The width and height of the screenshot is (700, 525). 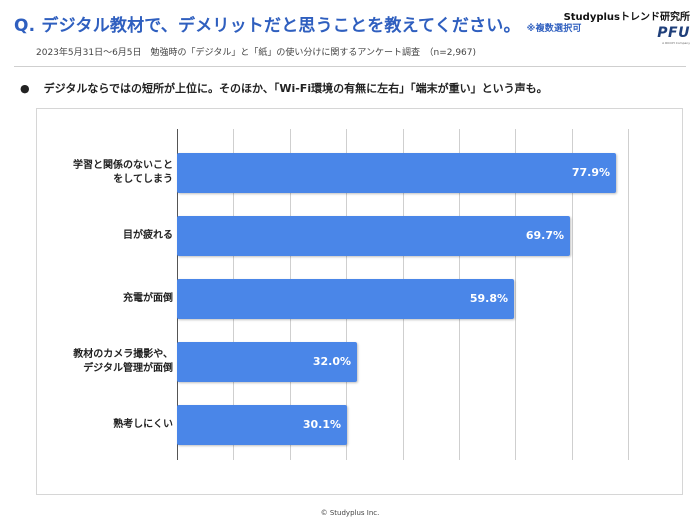 I want to click on question-title: Q. デジタル教材で、デメリットだと思うことを教えてください。 ※複数選択可, so click(x=298, y=23).